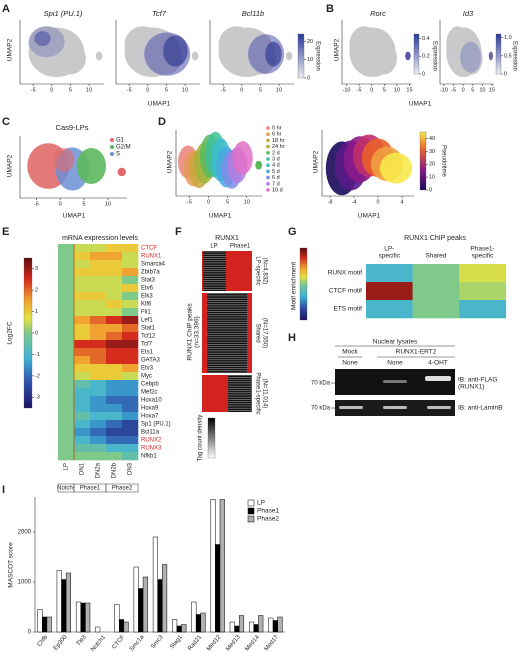 Image resolution: width=520 pixels, height=653 pixels. I want to click on row-label: ETS motif, so click(347, 309).